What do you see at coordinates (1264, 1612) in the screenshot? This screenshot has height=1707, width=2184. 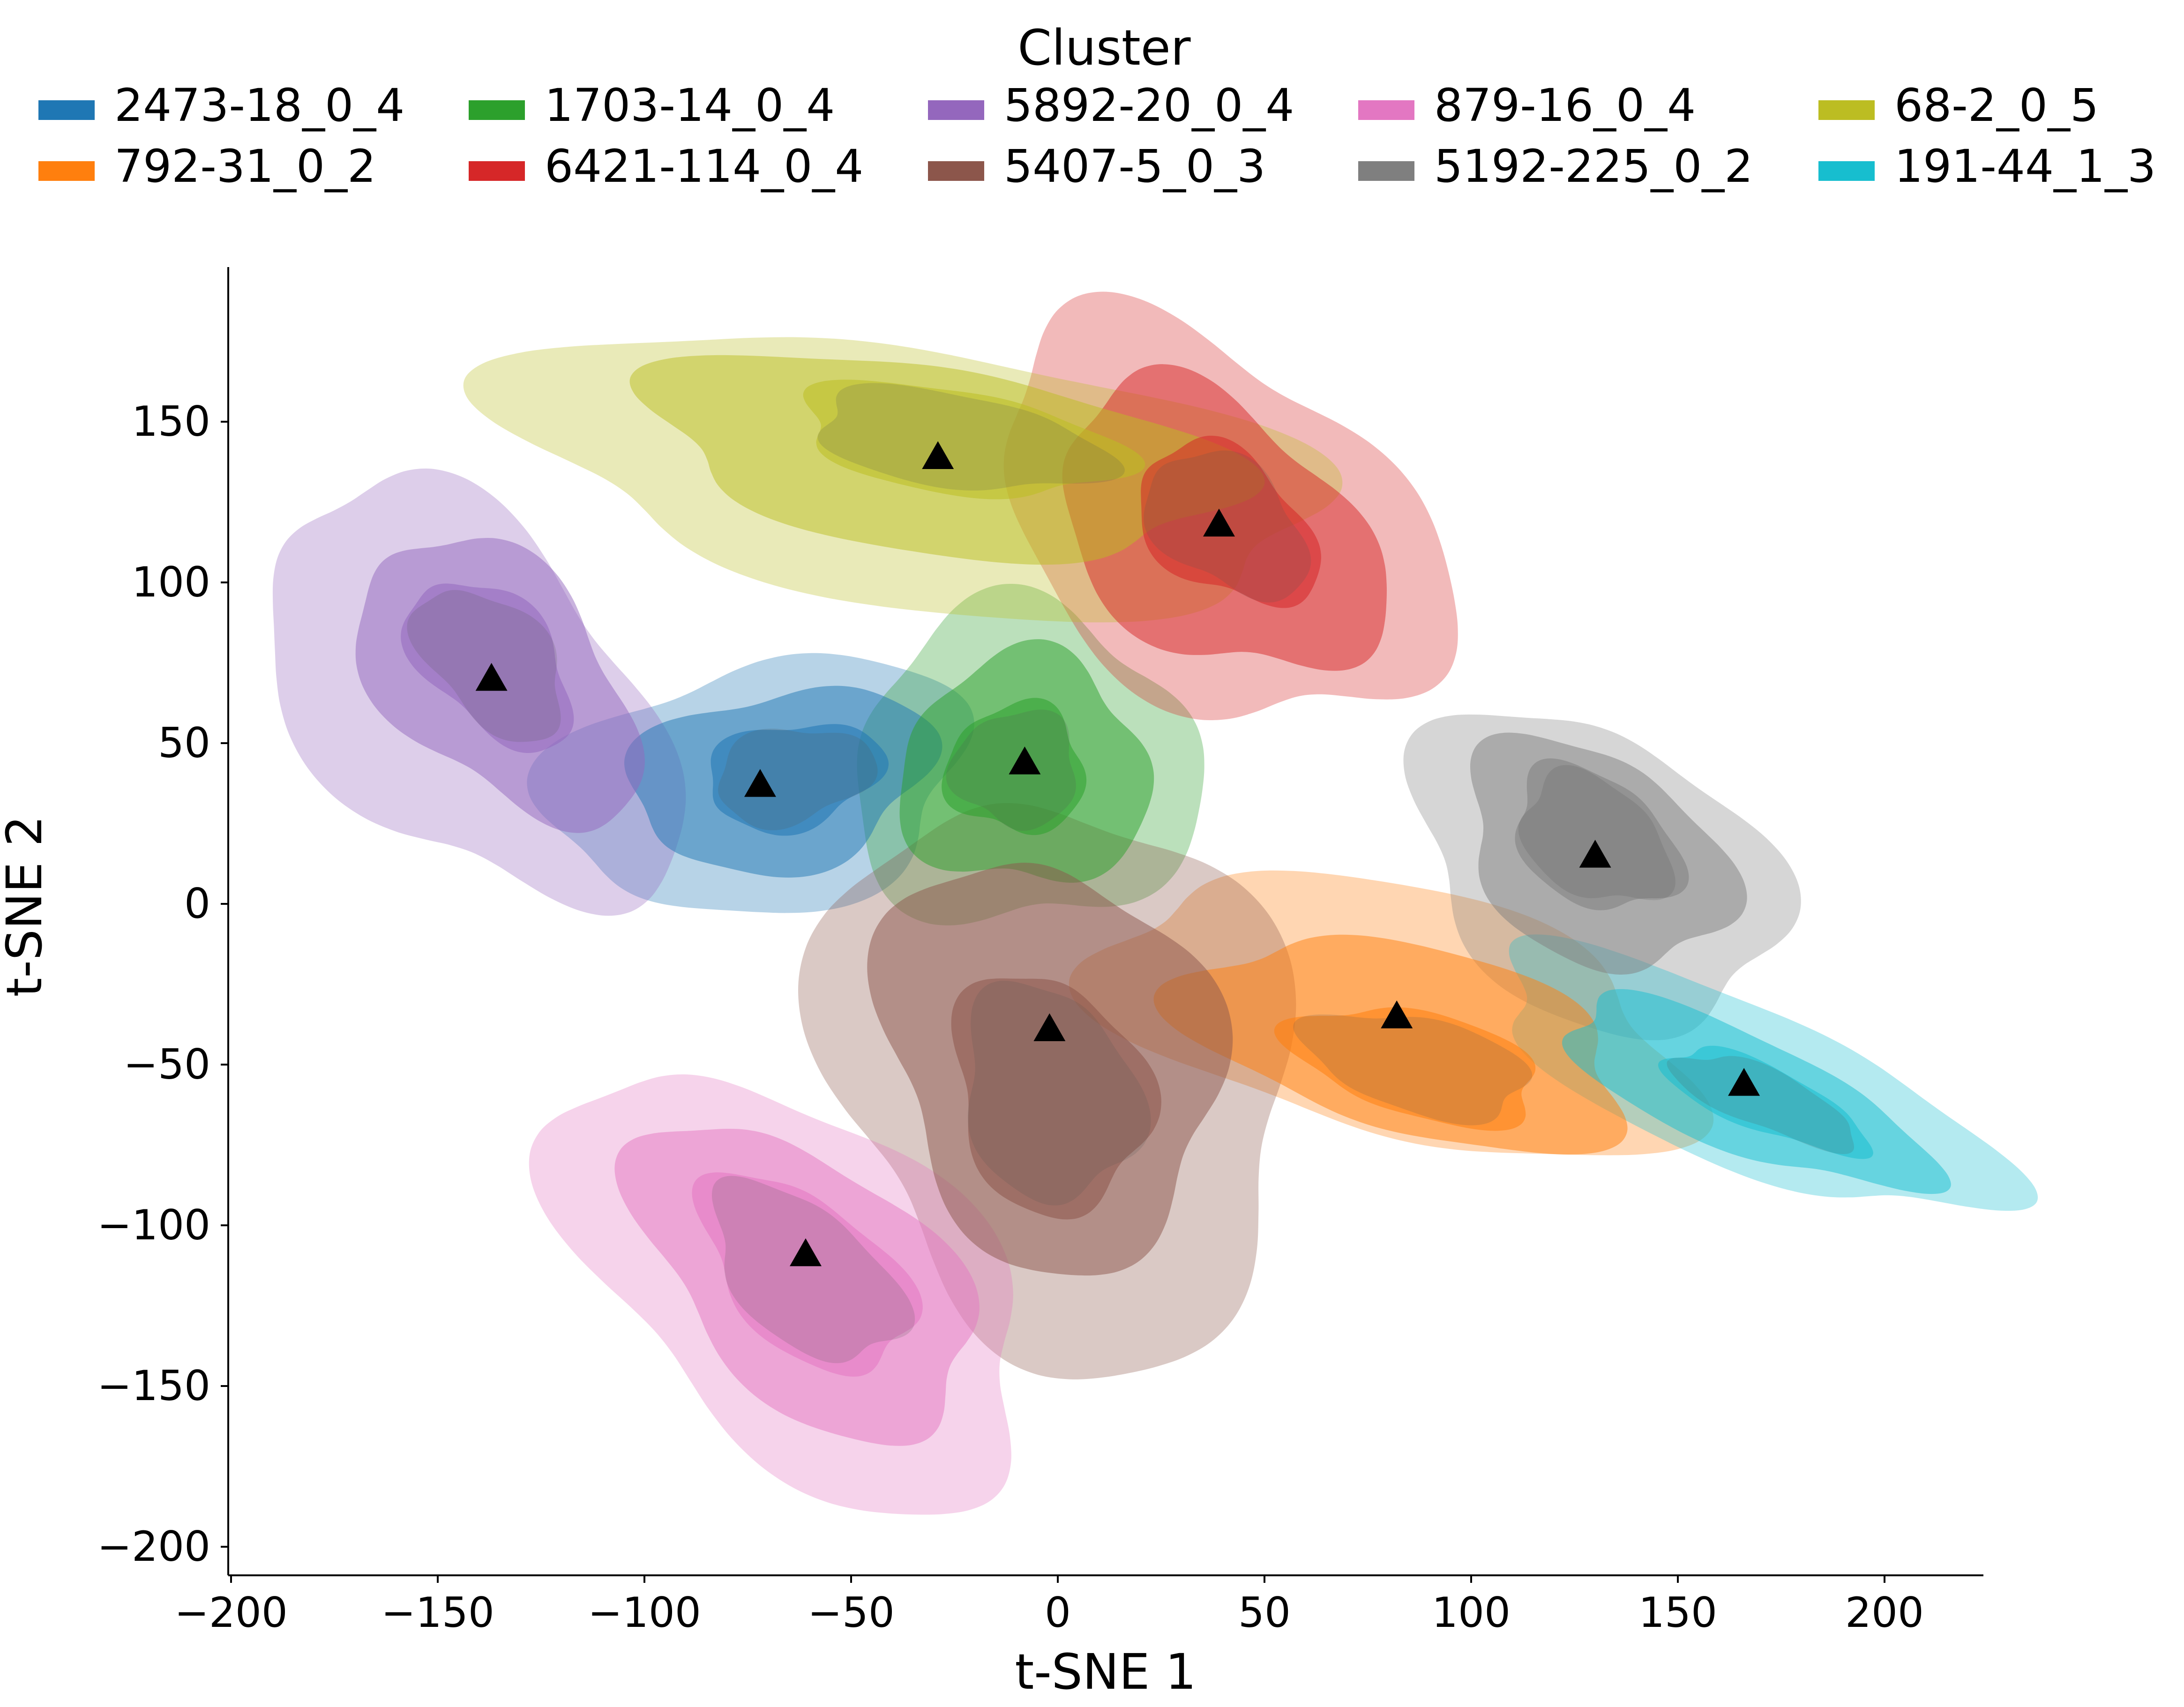 I see `x-tick-label: 50` at bounding box center [1264, 1612].